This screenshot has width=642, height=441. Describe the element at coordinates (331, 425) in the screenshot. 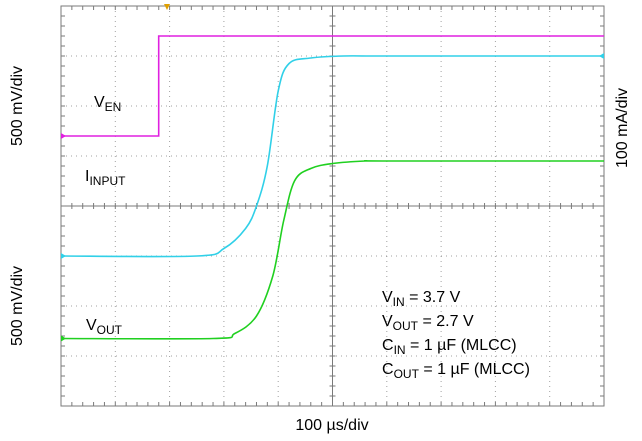

I see `x-axis-label: 100 µs/div` at that location.